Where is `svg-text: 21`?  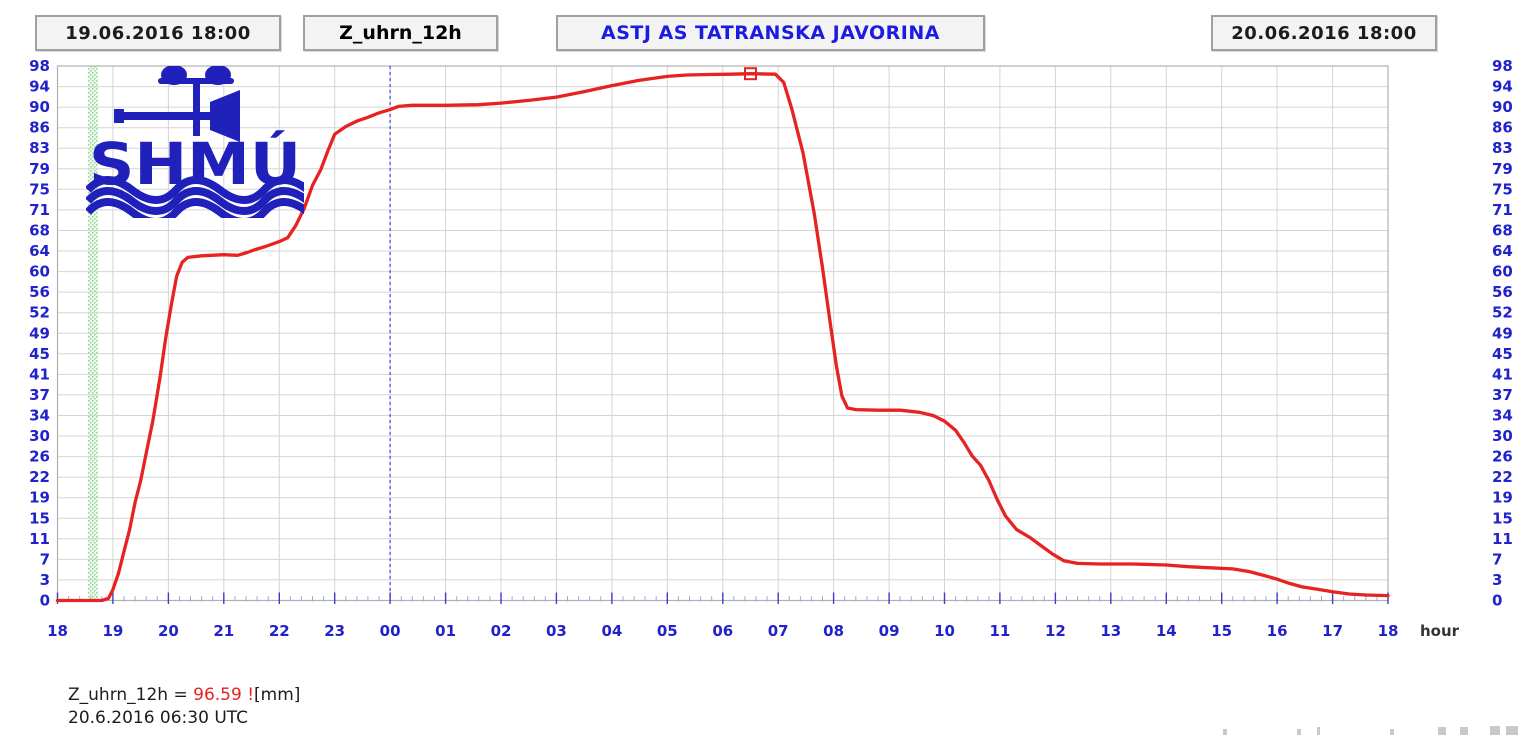 svg-text: 21 is located at coordinates (223, 631).